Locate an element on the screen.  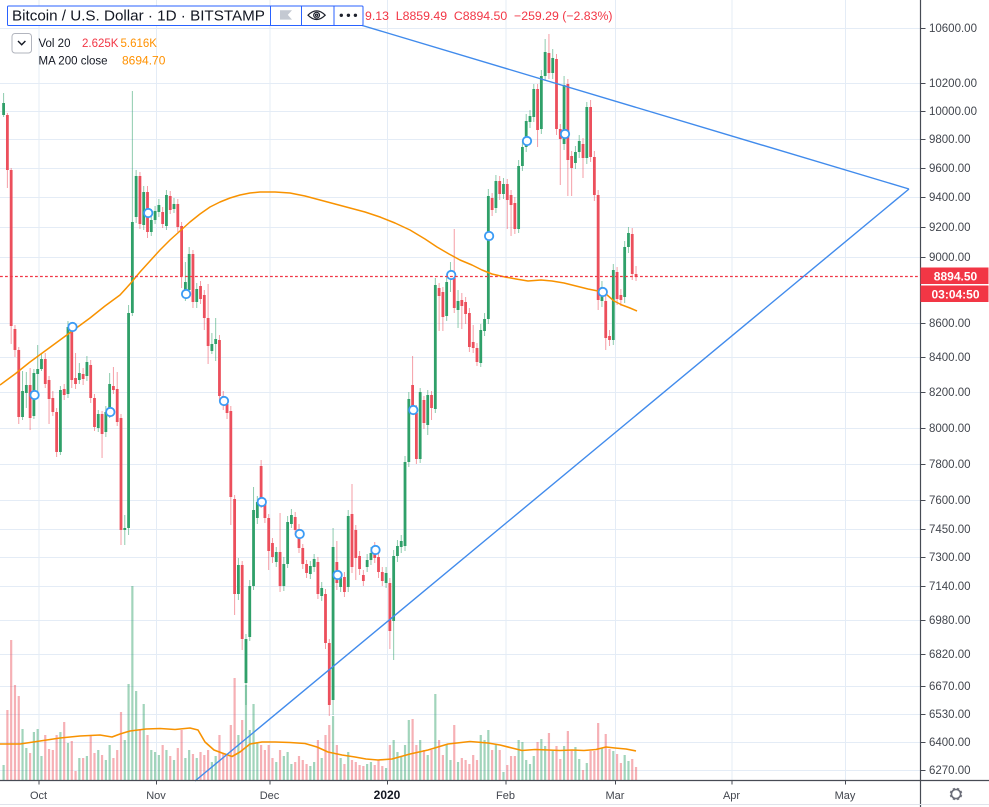
svg-text:9.13 L8859.49 C8894.50 −259: 9.13 L8859.49 C8894.50 −259.29 (−2.83%) is located at coordinates (489, 16).